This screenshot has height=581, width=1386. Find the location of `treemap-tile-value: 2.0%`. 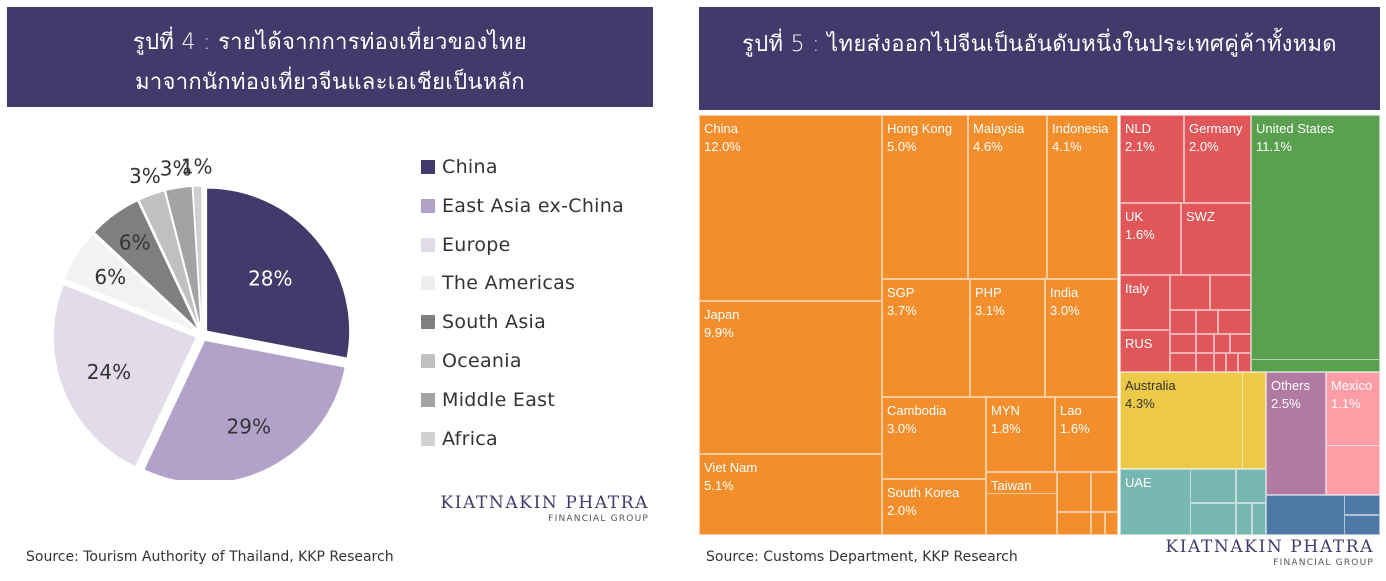

treemap-tile-value: 2.0% is located at coordinates (902, 510).